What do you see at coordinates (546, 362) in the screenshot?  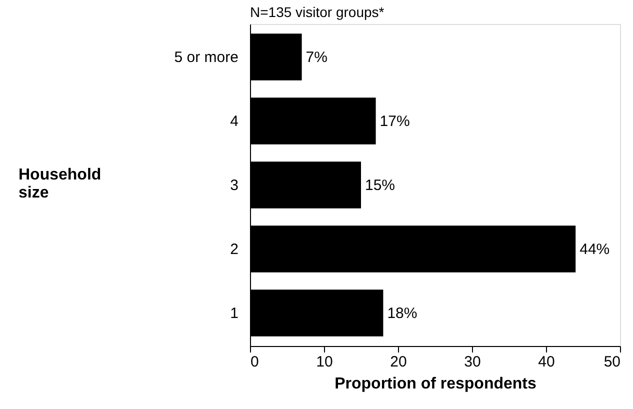 I see `x-tick-label: 40` at bounding box center [546, 362].